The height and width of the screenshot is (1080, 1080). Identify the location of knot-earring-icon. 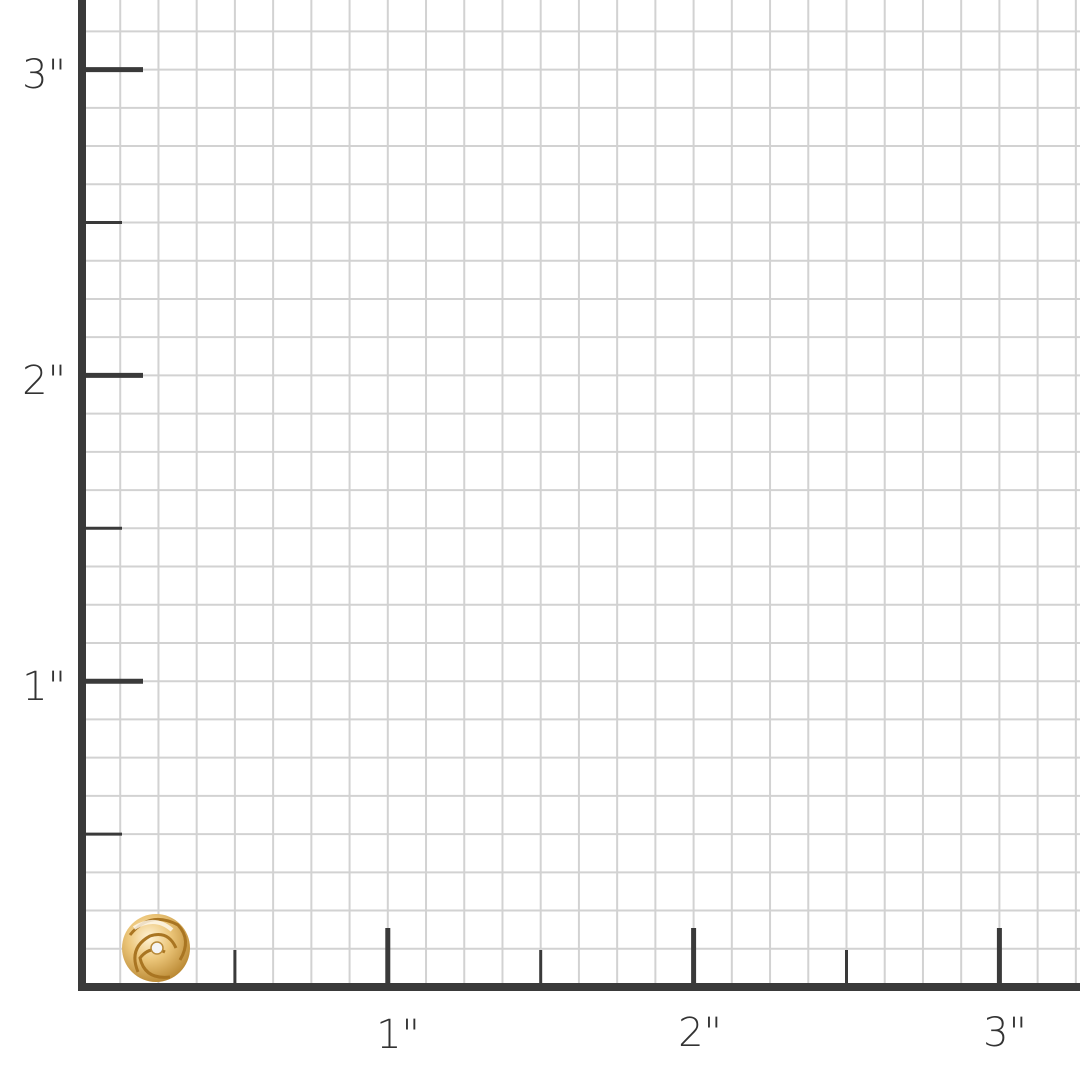
(156, 948).